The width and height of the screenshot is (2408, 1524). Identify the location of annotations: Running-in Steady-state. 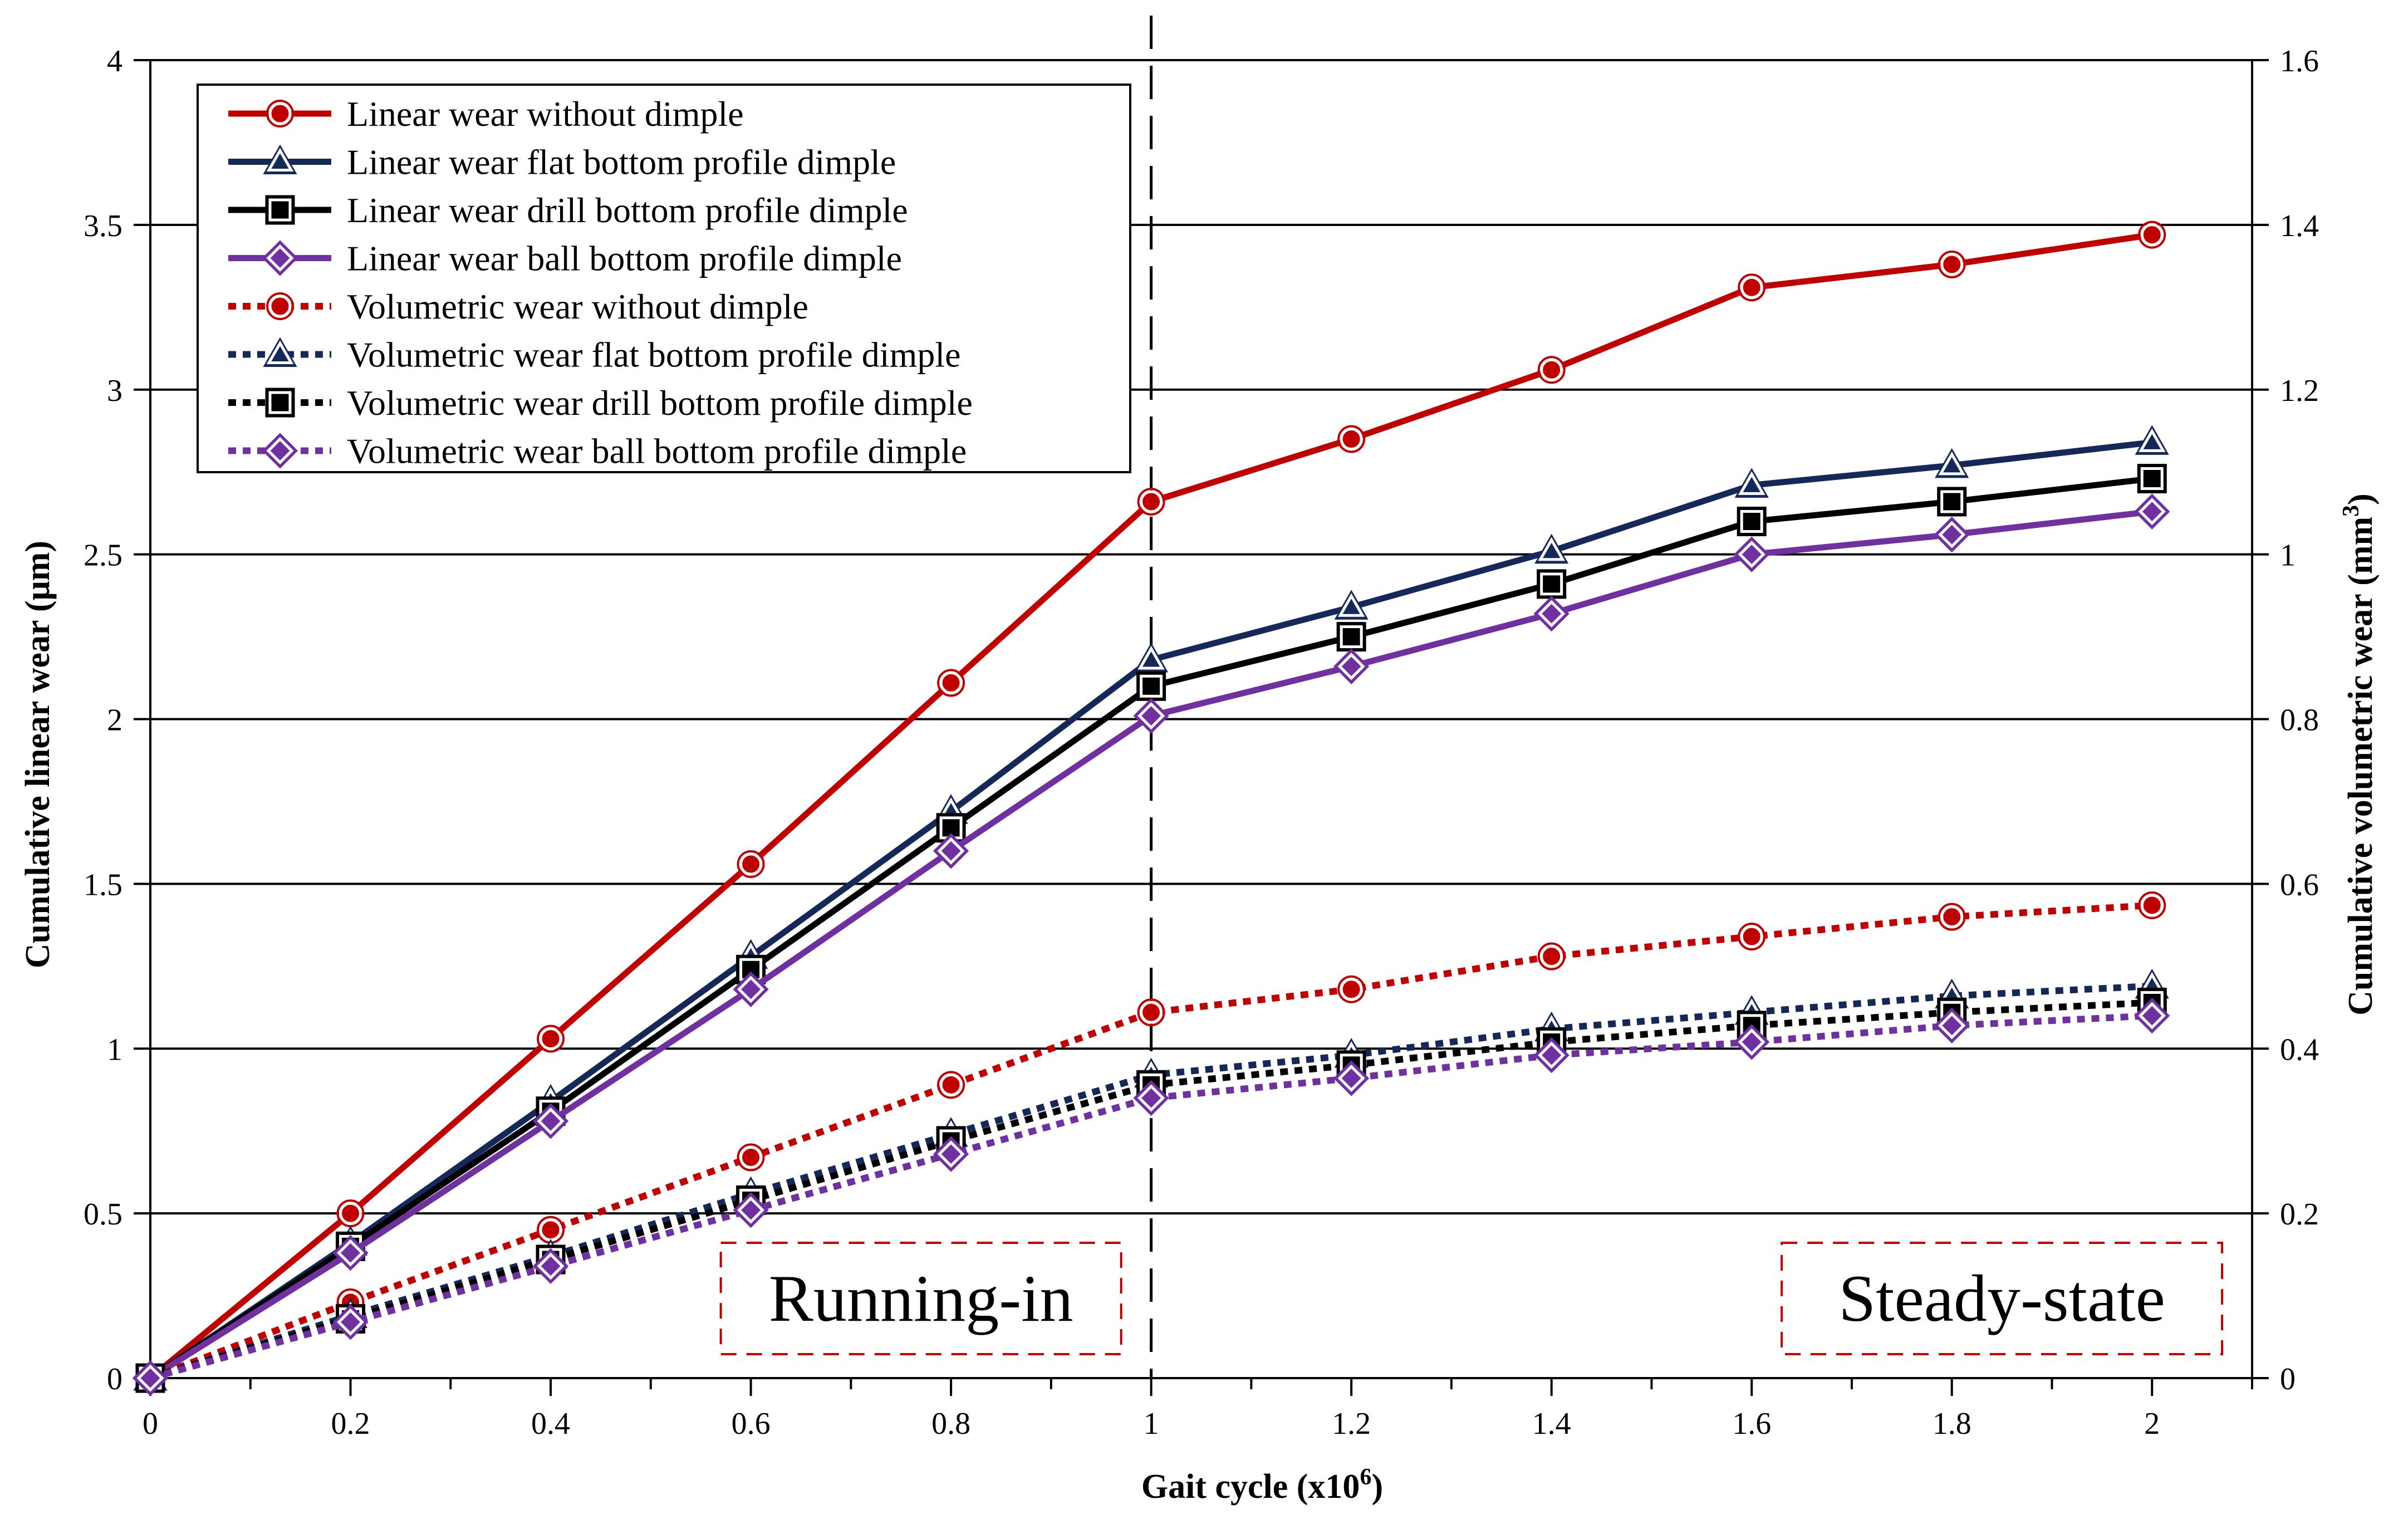
(1471, 1298).